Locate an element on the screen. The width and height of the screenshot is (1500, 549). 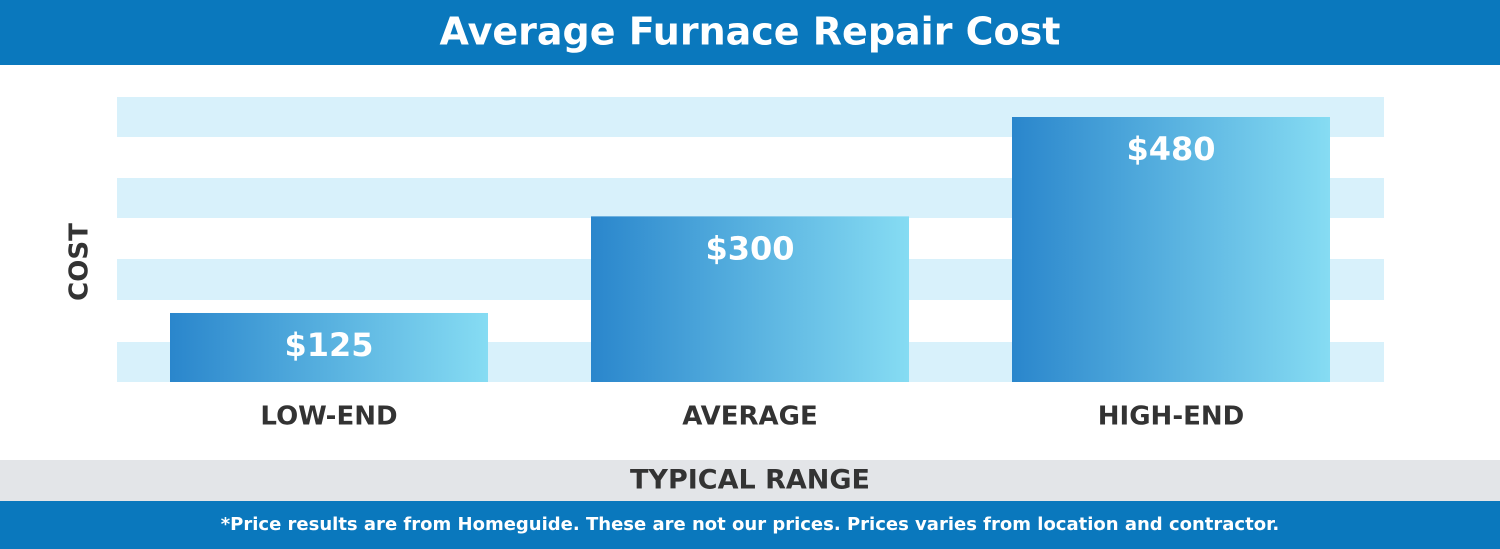
x-tick-label: AVERAGE is located at coordinates (749, 417).